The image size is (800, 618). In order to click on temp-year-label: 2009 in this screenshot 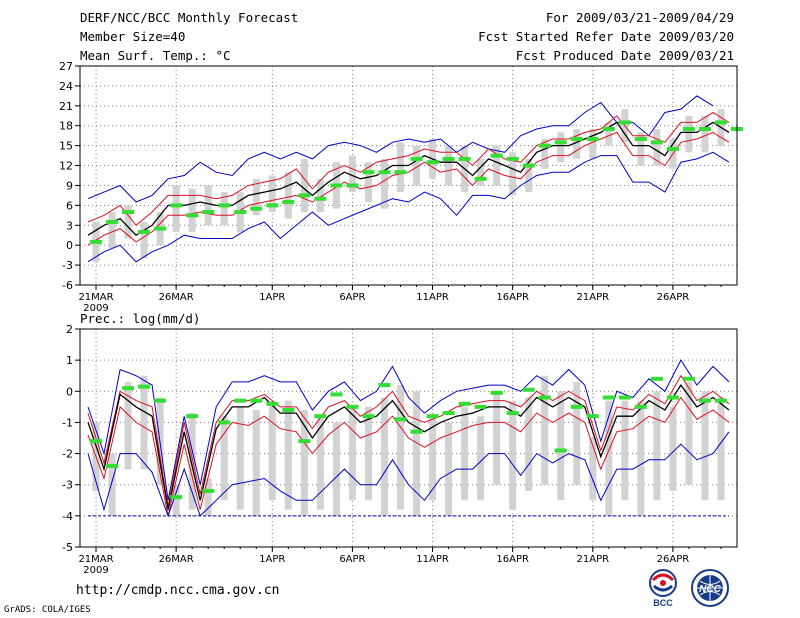, I will do `click(95, 308)`.